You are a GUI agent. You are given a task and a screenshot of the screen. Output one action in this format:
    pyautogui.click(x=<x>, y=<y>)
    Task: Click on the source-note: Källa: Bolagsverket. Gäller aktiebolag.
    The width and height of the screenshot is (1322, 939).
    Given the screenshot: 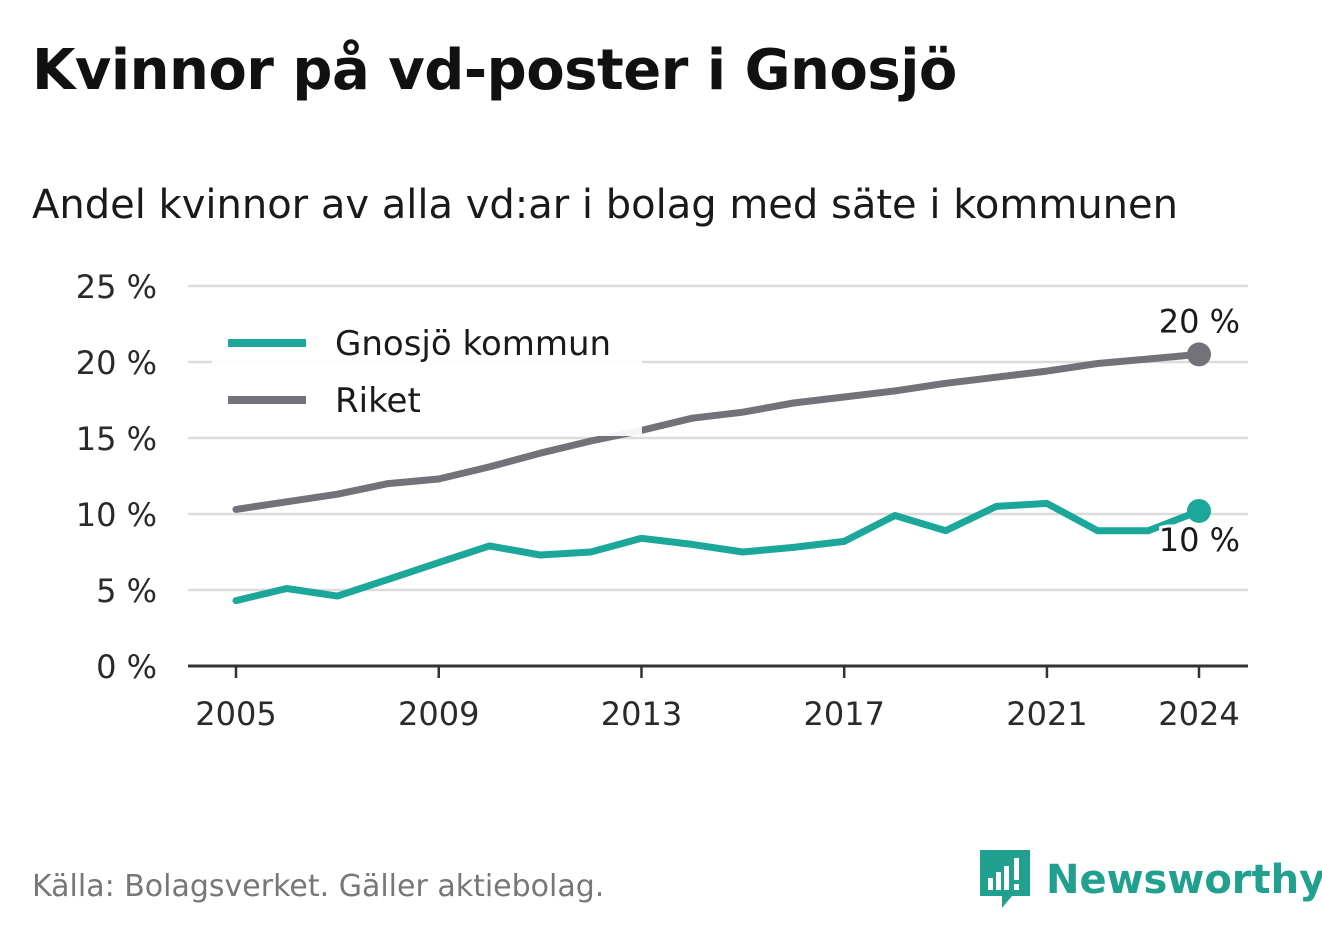 What is the action you would take?
    pyautogui.click(x=318, y=886)
    